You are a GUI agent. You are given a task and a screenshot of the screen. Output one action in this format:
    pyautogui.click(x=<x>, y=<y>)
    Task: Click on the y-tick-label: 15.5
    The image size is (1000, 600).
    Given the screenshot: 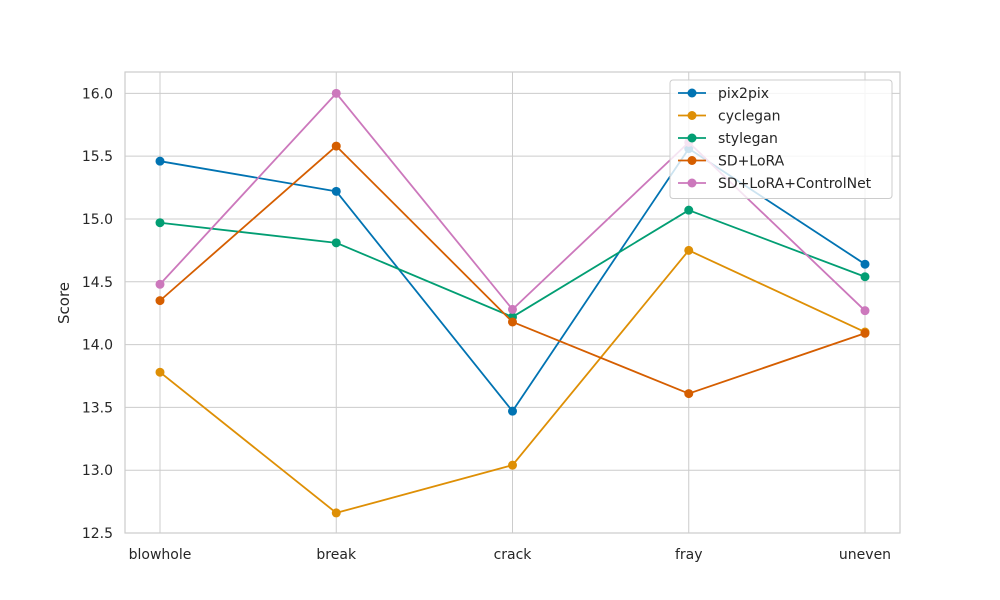 What is the action you would take?
    pyautogui.click(x=97, y=157)
    